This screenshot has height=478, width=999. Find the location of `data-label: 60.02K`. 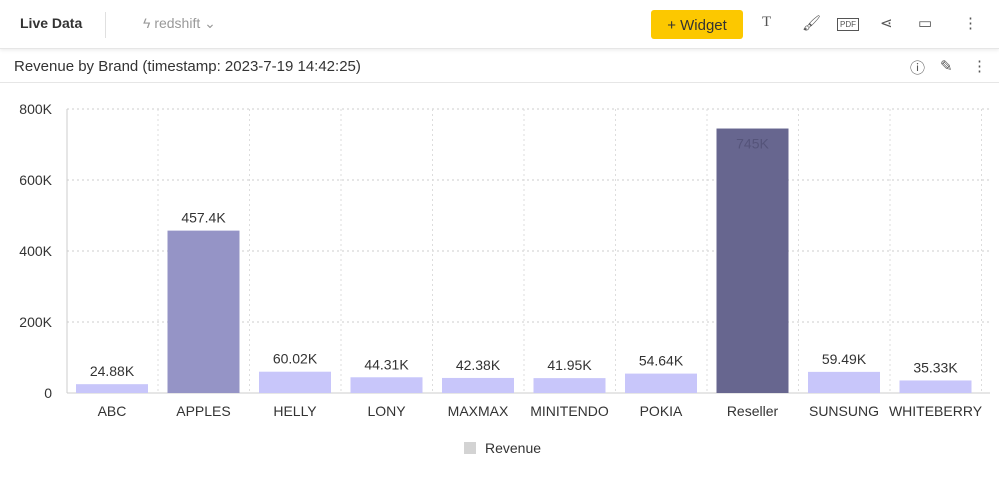

data-label: 60.02K is located at coordinates (295, 359).